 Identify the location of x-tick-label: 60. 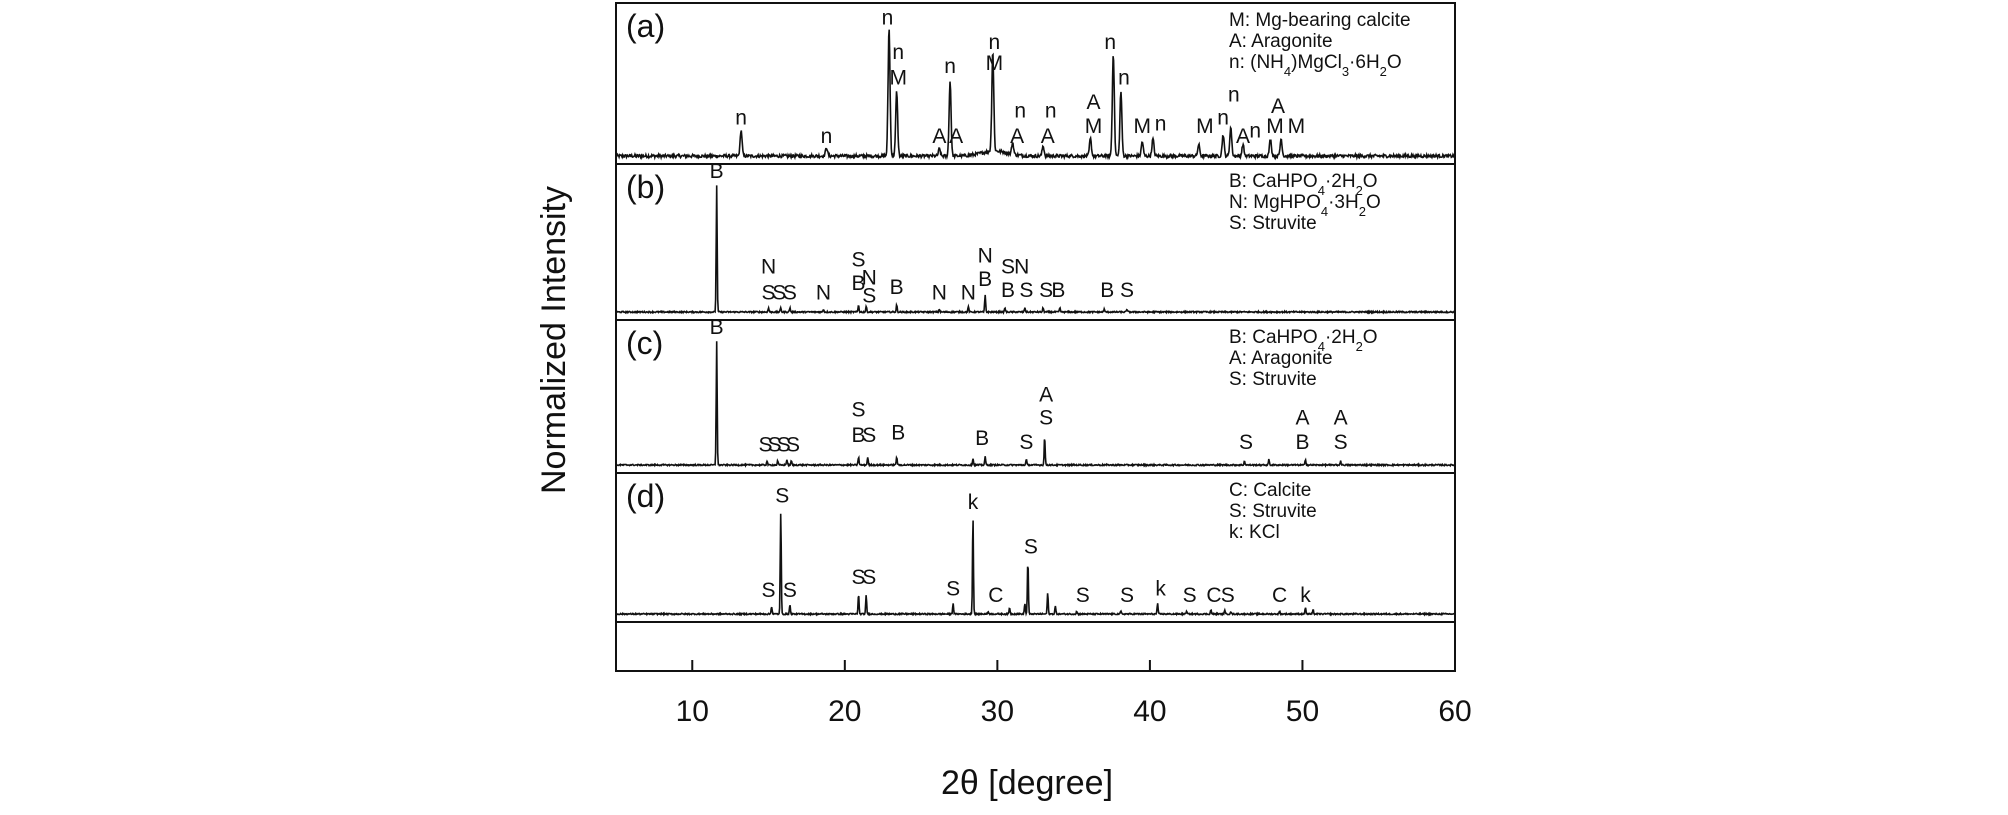
(1454, 711).